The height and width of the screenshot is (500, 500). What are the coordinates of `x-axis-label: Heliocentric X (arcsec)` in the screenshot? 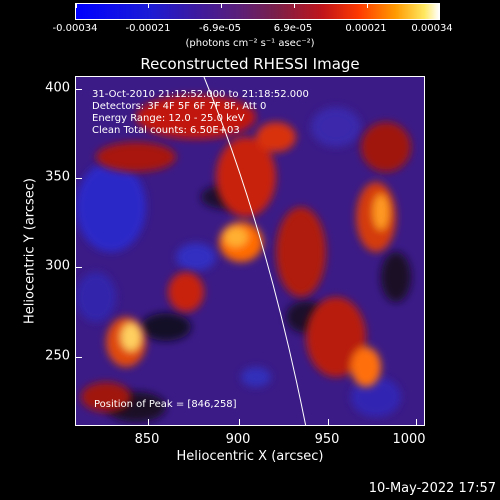 It's located at (250, 456).